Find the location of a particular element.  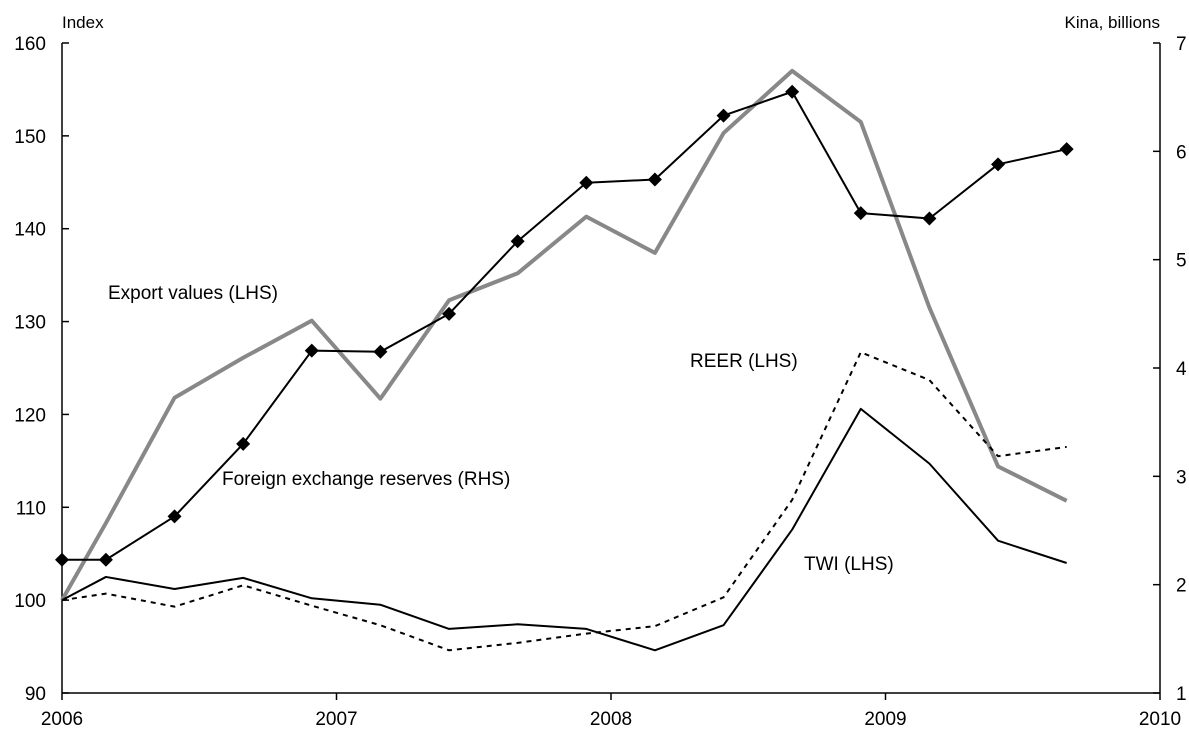

y-tick-label: 140 is located at coordinates (30, 230).